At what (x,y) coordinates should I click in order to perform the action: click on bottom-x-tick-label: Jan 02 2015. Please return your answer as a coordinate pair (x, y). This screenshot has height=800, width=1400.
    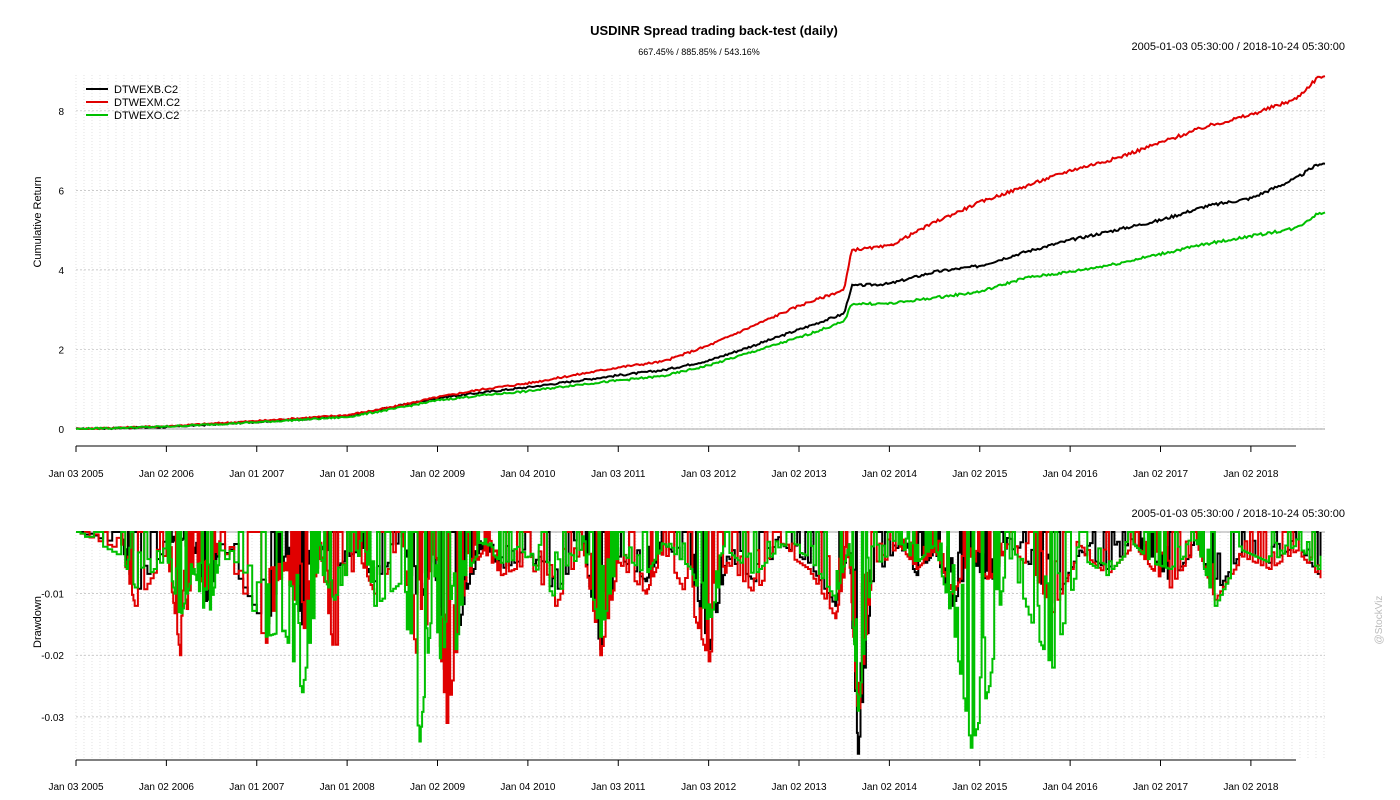
    Looking at the image, I should click on (979, 787).